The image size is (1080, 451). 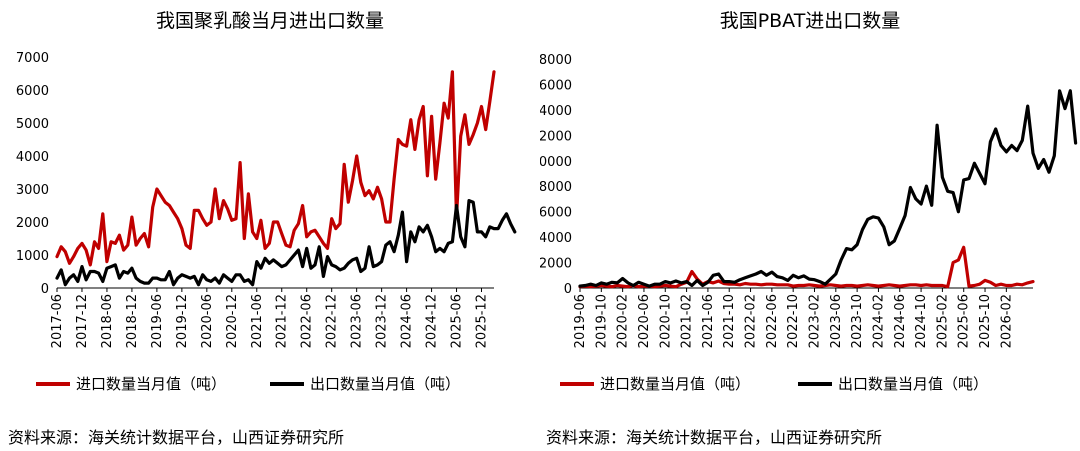 What do you see at coordinates (182, 321) in the screenshot?
I see `left-x-tick-label: 2019-12` at bounding box center [182, 321].